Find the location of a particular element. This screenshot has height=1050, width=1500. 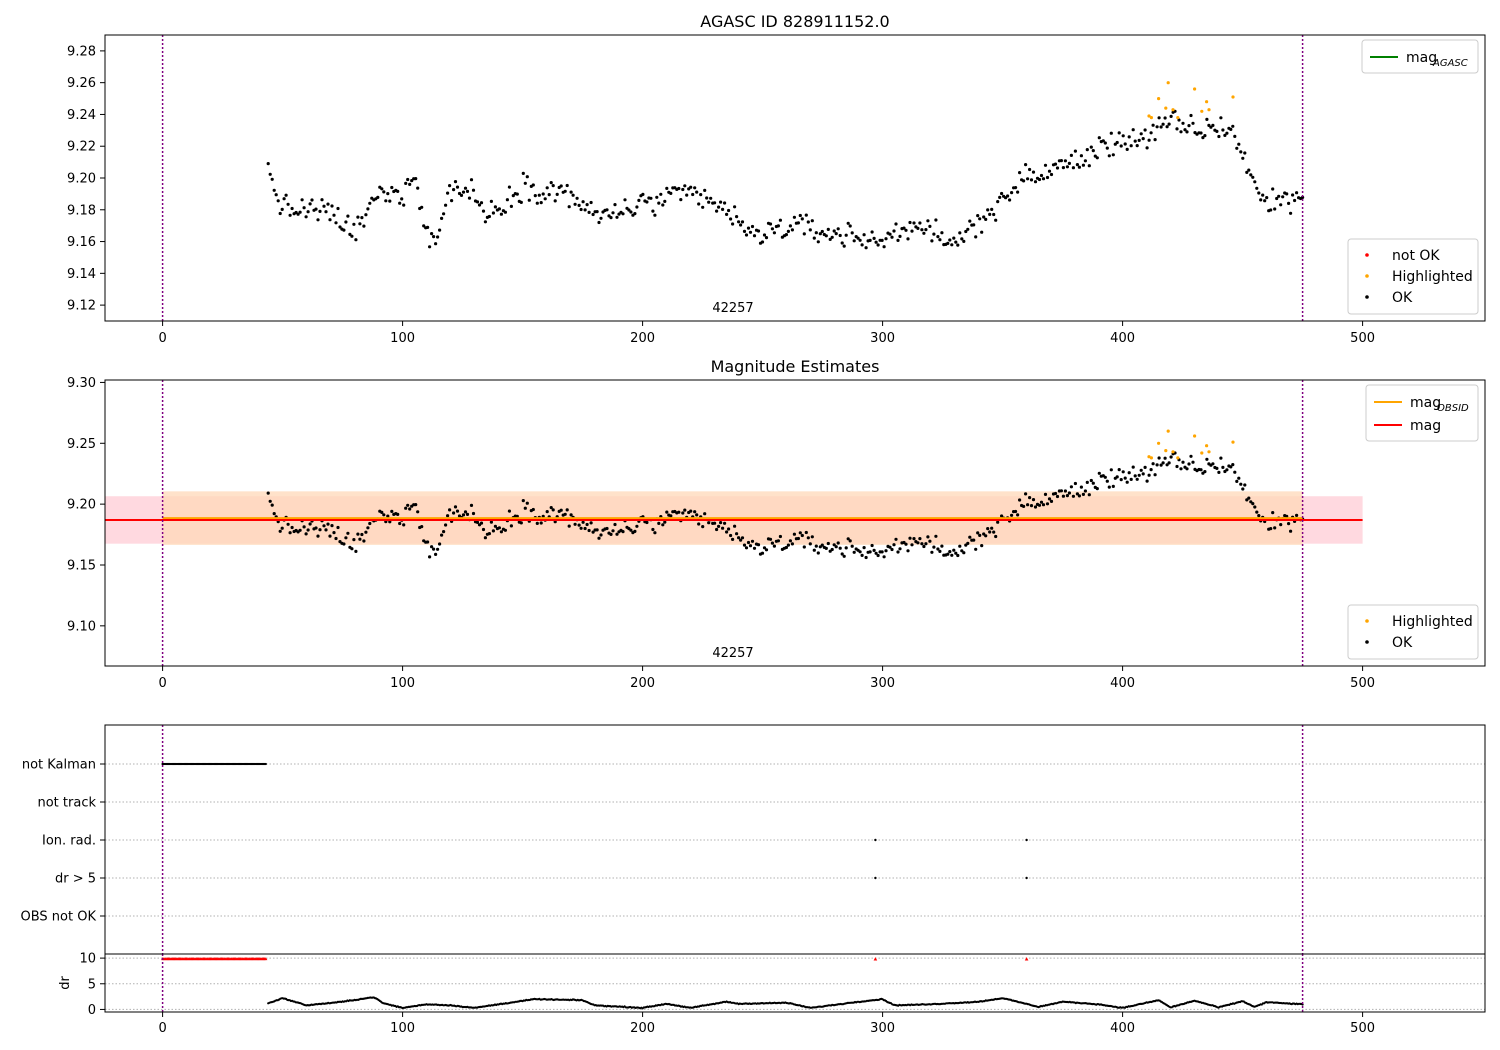

y-tick-label: 9.28 is located at coordinates (81, 51).